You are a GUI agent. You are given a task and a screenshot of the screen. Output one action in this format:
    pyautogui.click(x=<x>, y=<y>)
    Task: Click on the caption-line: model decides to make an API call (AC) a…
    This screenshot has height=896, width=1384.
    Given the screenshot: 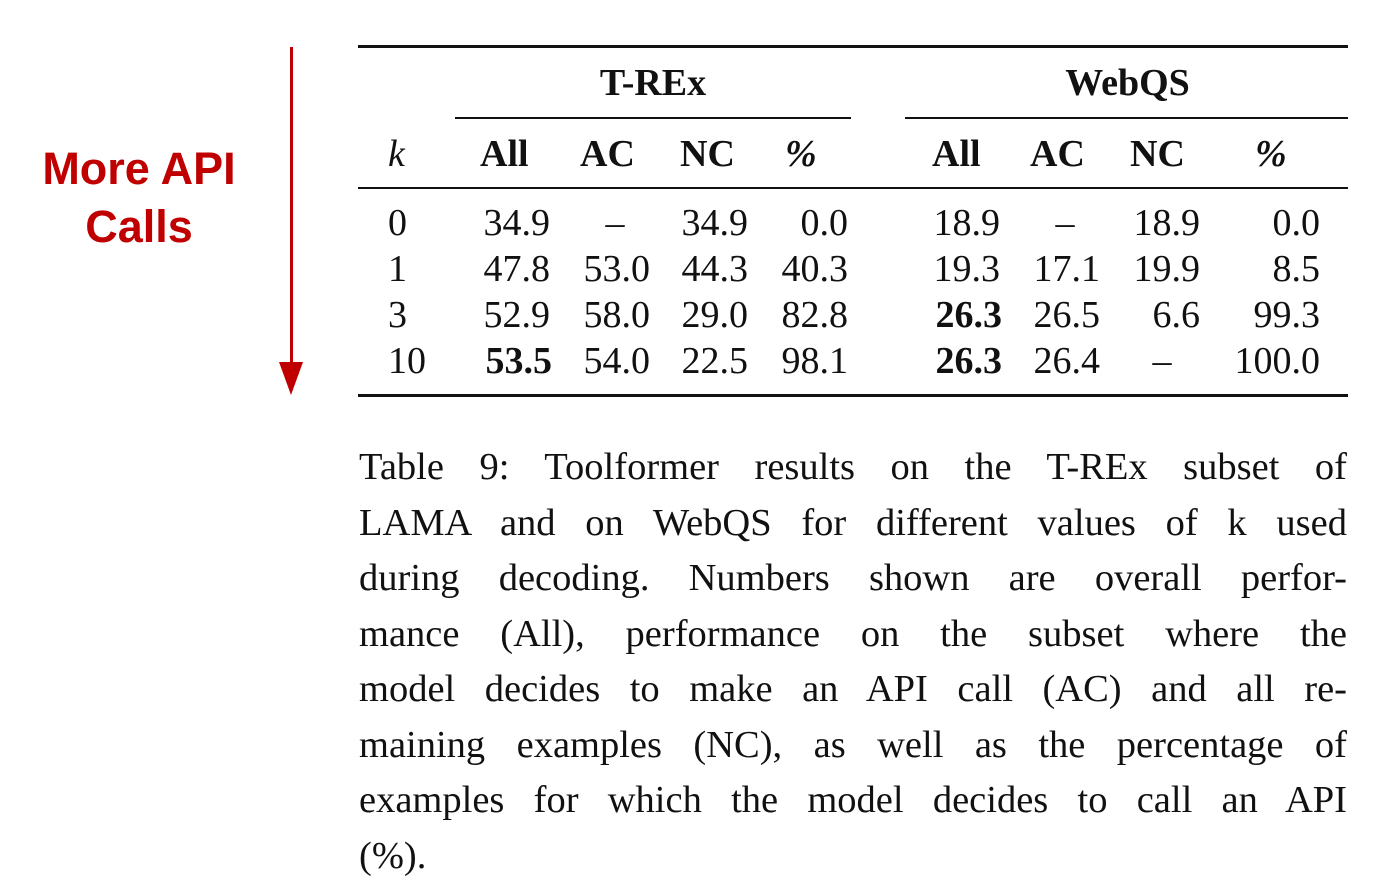 What is the action you would take?
    pyautogui.click(x=853, y=689)
    